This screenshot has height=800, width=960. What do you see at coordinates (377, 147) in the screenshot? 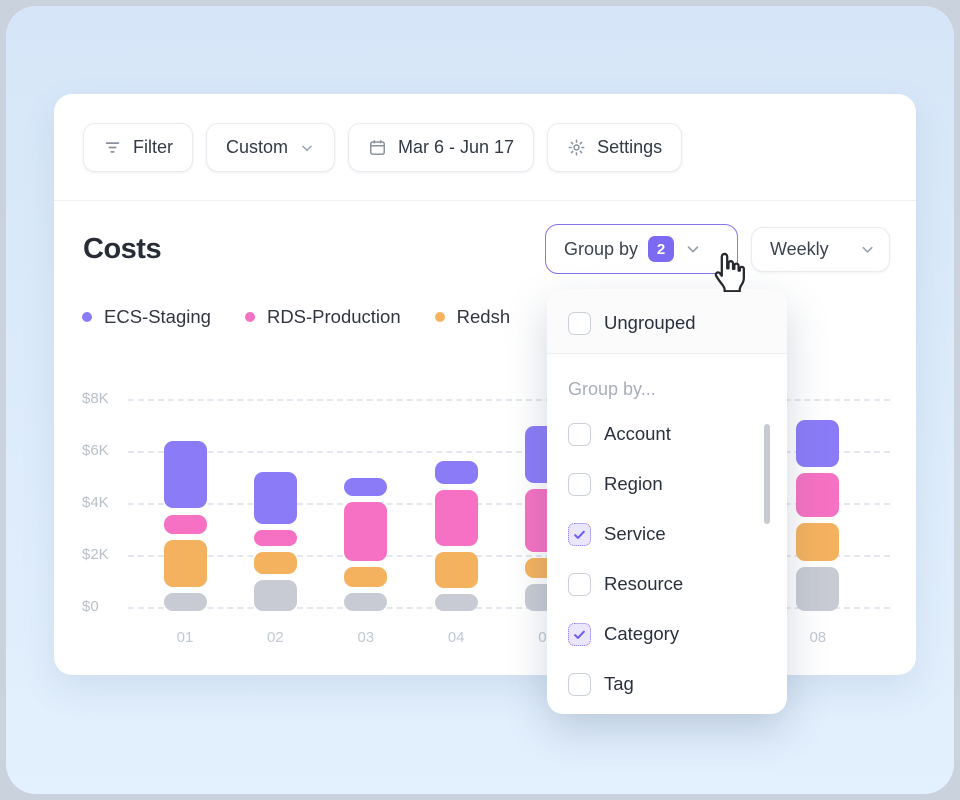
I see `calendar-icon` at bounding box center [377, 147].